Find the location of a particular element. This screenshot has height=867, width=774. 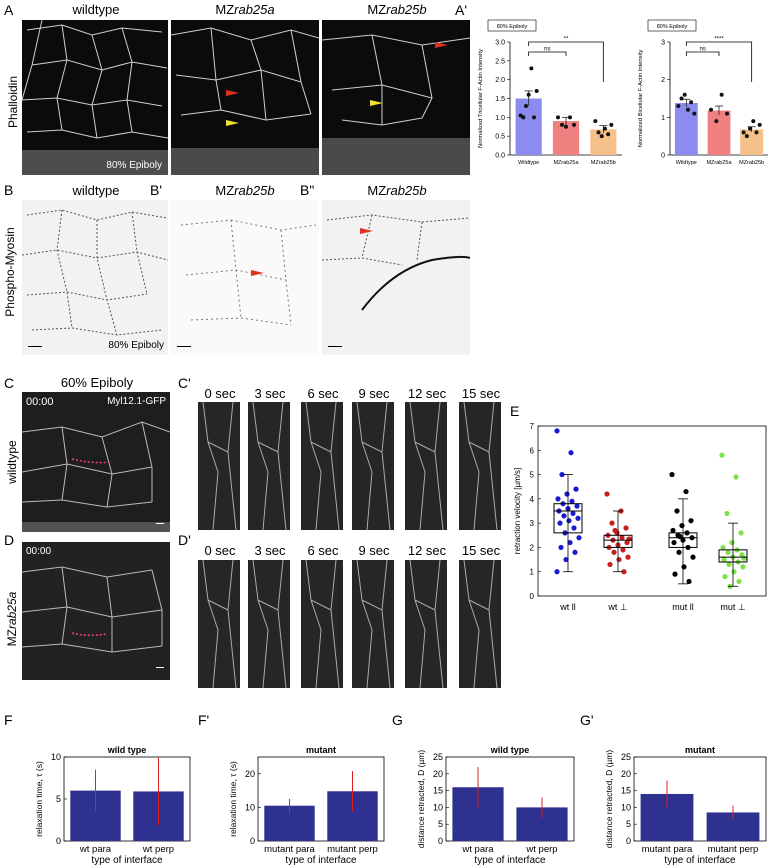

legend-box is located at coordinates (672, 25).